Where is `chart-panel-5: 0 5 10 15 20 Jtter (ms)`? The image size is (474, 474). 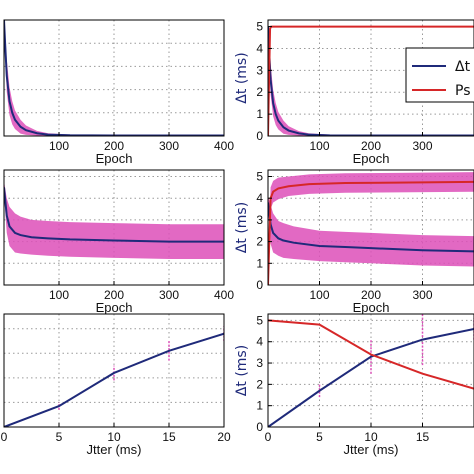 chart-panel-5: 0 5 10 15 20 Jtter (ms) is located at coordinates (116, 385).